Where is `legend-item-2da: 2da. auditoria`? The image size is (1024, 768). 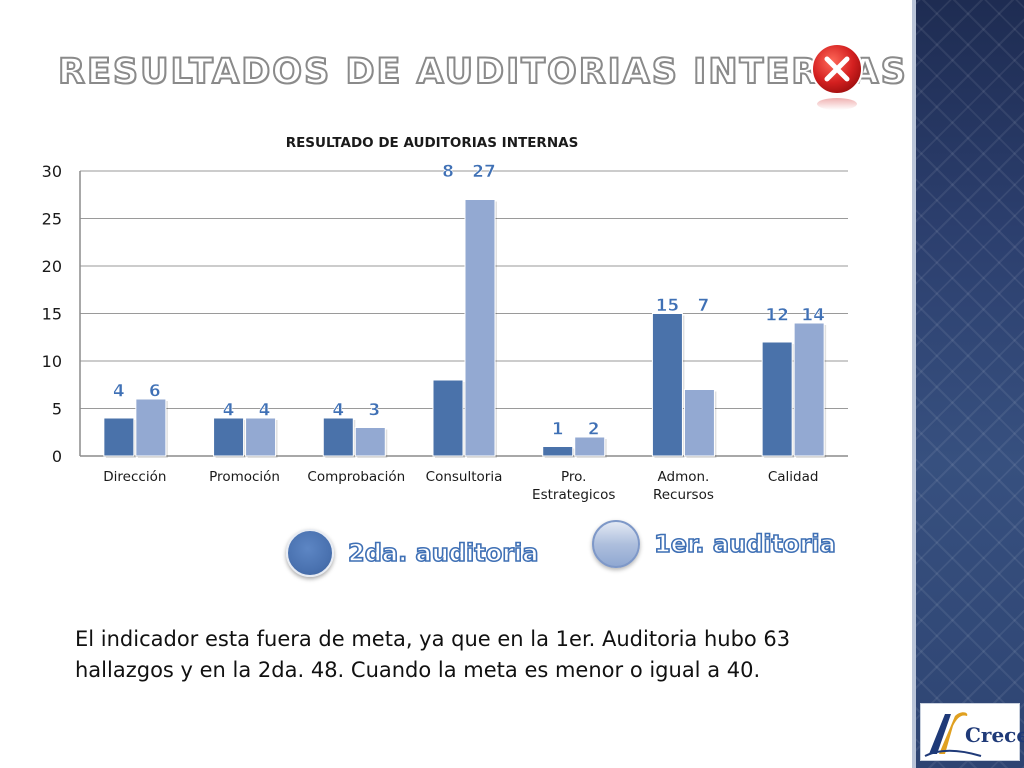 legend-item-2da: 2da. auditoria is located at coordinates (412, 553).